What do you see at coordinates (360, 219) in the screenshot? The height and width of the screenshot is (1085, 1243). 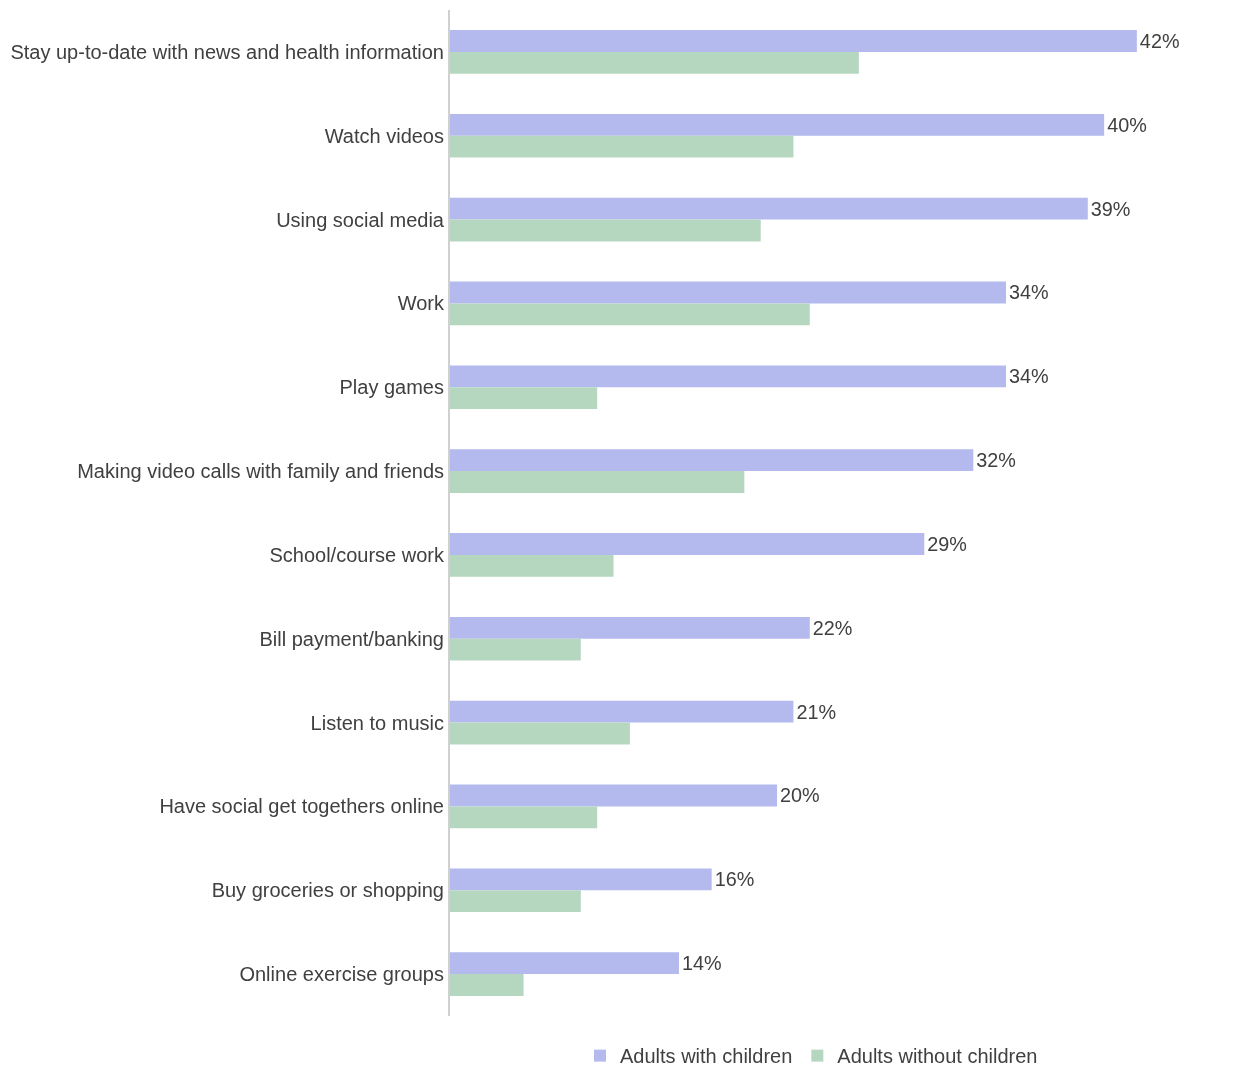 I see `y-tick-label: Using social media` at bounding box center [360, 219].